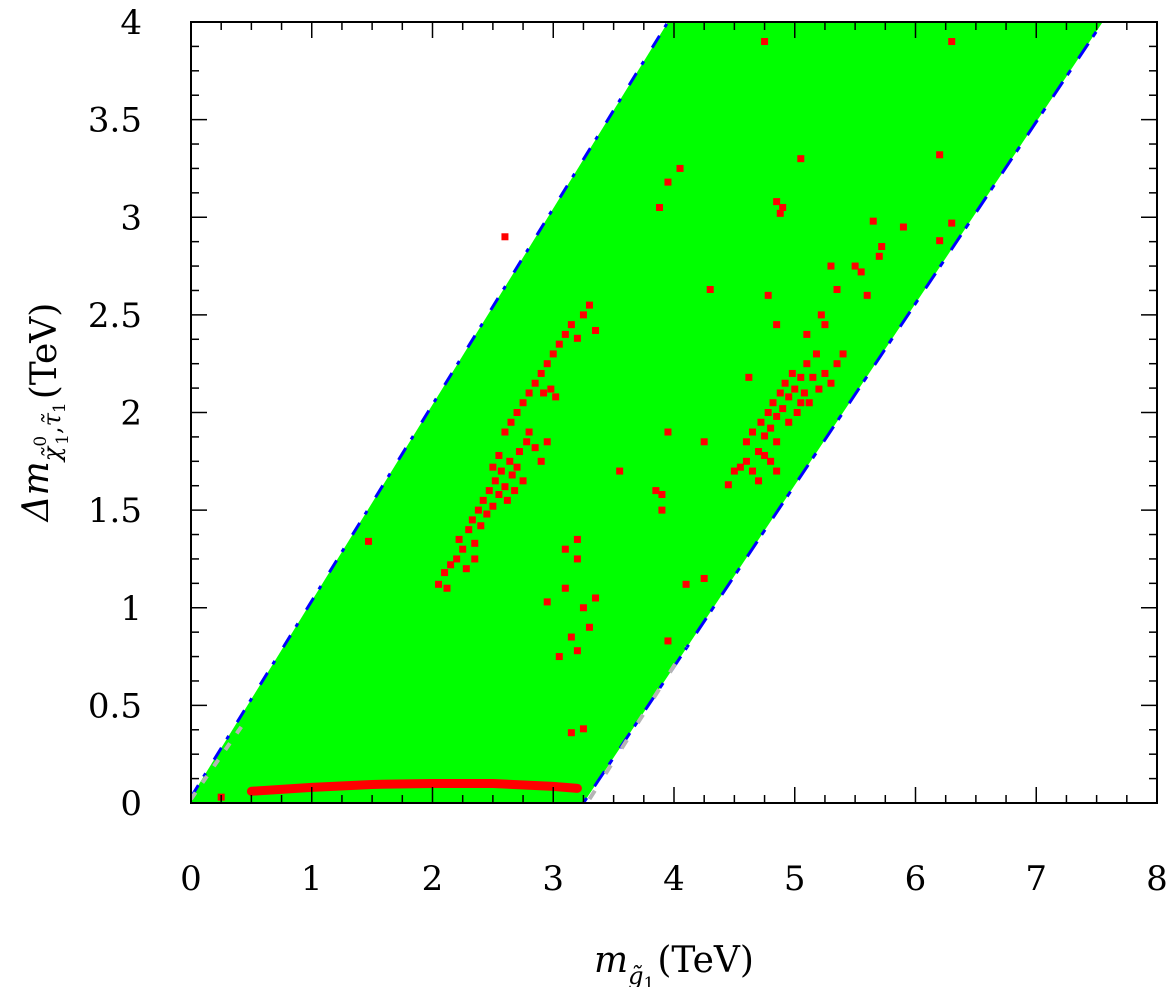  Describe the element at coordinates (1036, 879) in the screenshot. I see `x-tick-label: 7` at that location.